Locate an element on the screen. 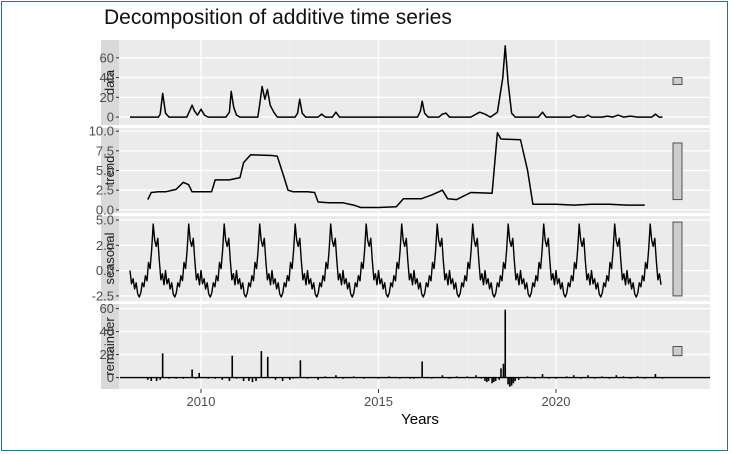 The image size is (731, 454). trend-strip-label: trend is located at coordinates (109, 171).